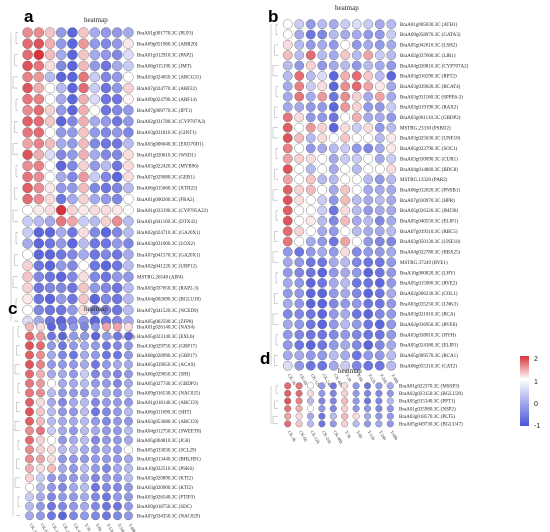 This screenshot has height=532, width=550. Describe the element at coordinates (111, 527) in the screenshot. I see `column-label: T-12h` at that location.